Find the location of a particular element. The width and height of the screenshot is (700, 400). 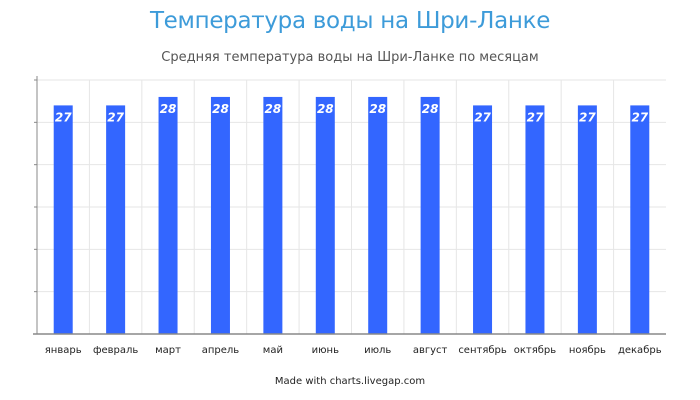

x-tick-label: октябрь is located at coordinates (535, 350).